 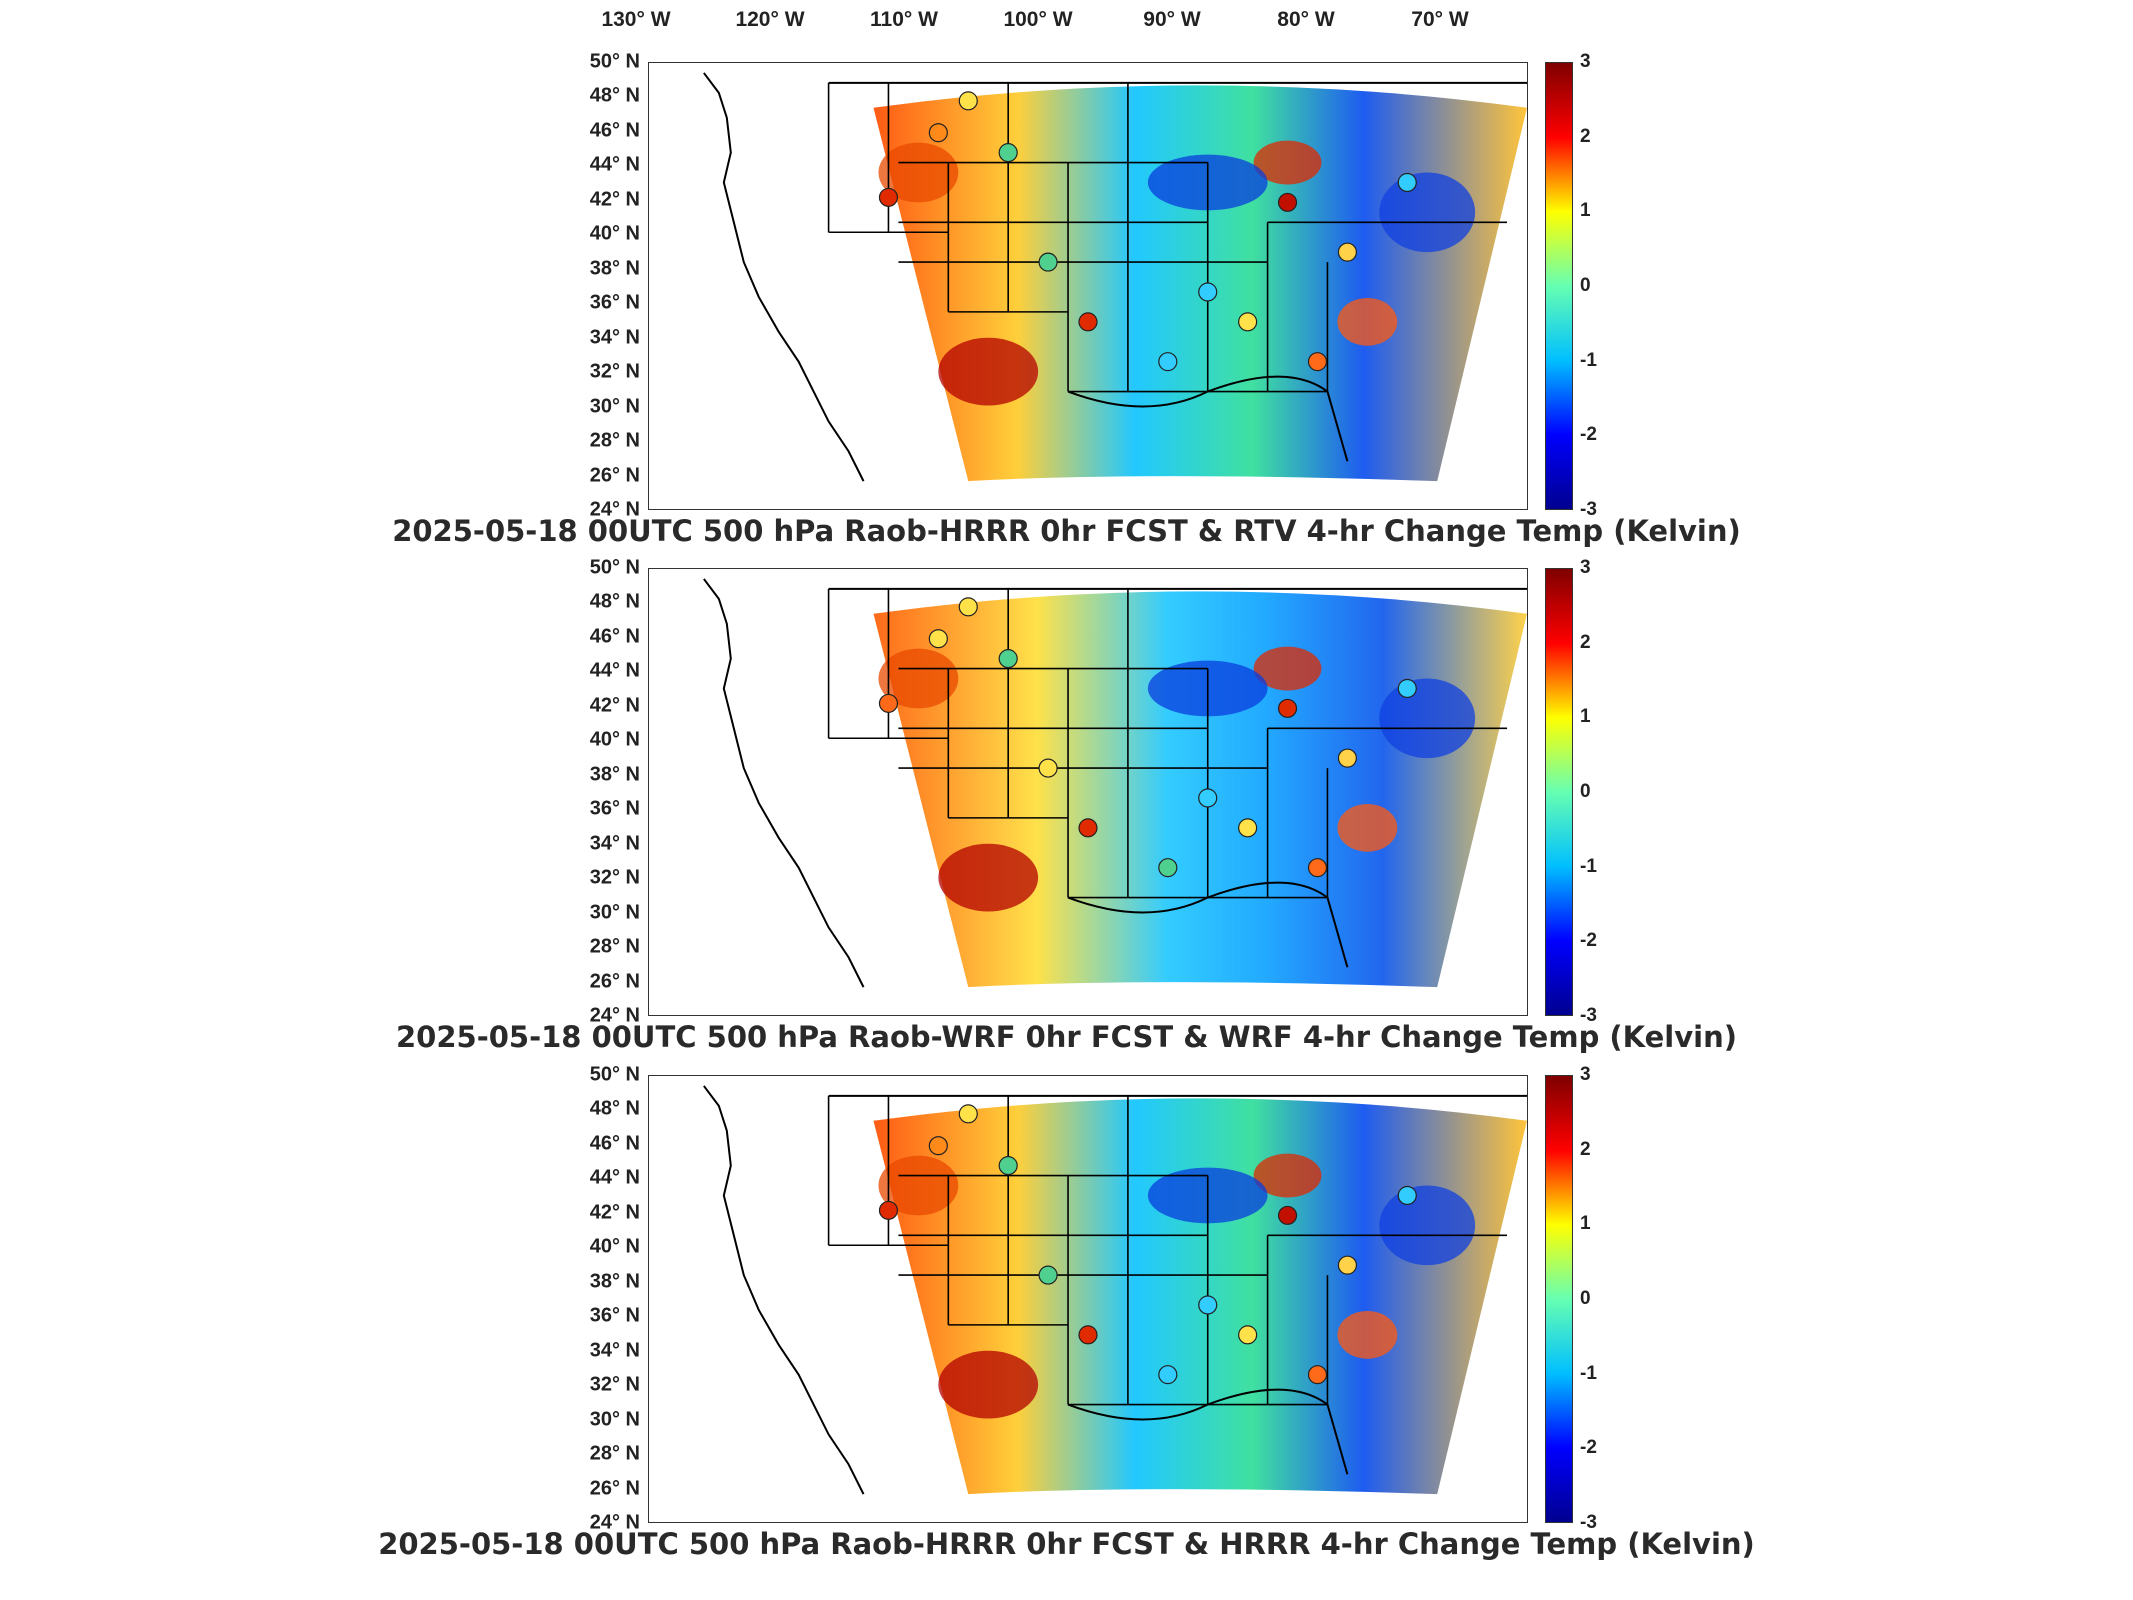 I want to click on lon-label: 110° W, so click(x=904, y=19).